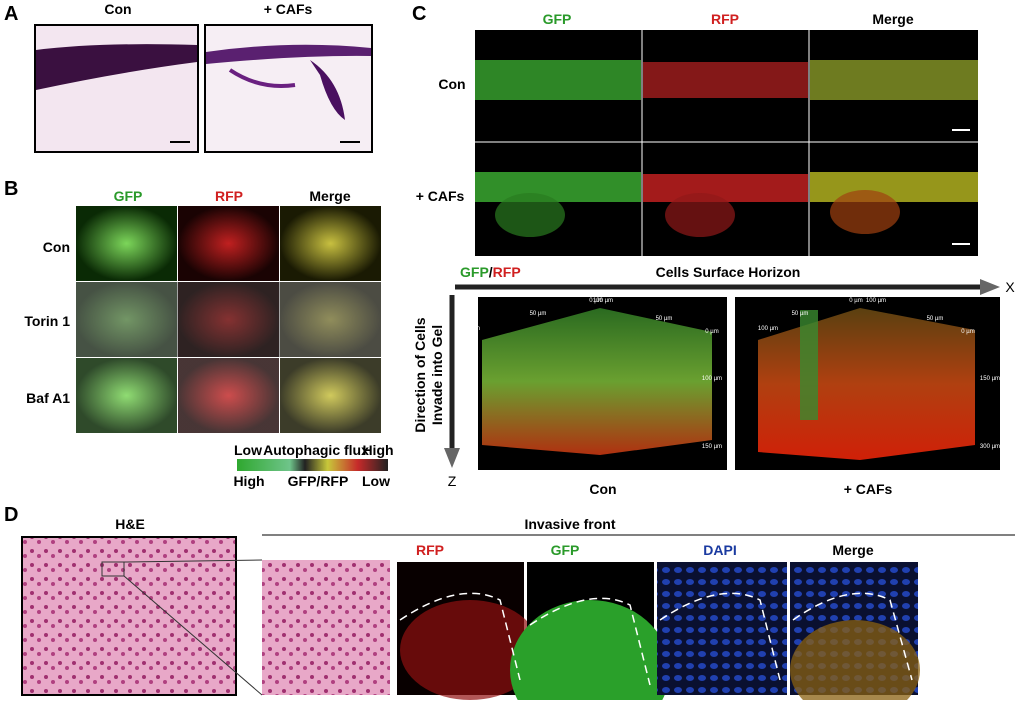  What do you see at coordinates (1010, 287) in the screenshot?
I see `axis-label: X` at bounding box center [1010, 287].